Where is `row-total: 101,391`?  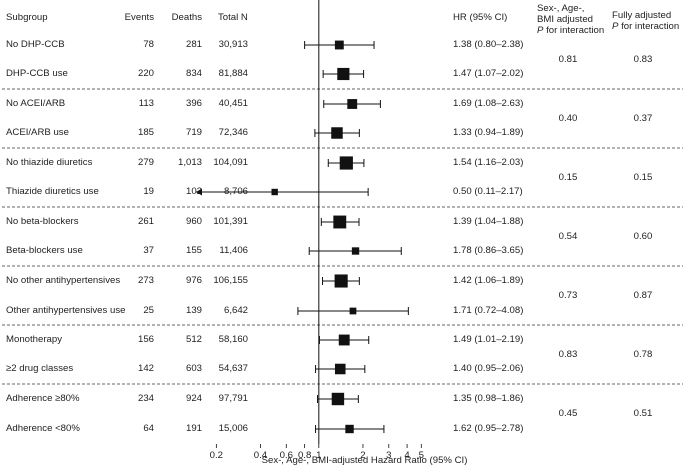
row-total: 101,391 is located at coordinates (230, 221).